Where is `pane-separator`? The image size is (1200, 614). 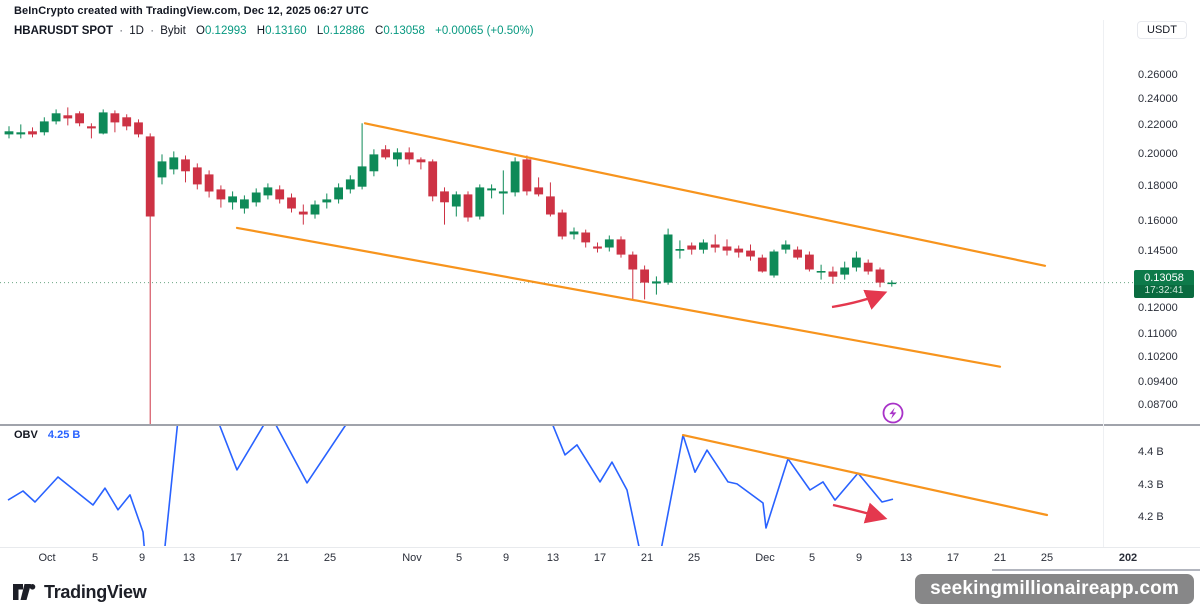 pane-separator is located at coordinates (600, 425).